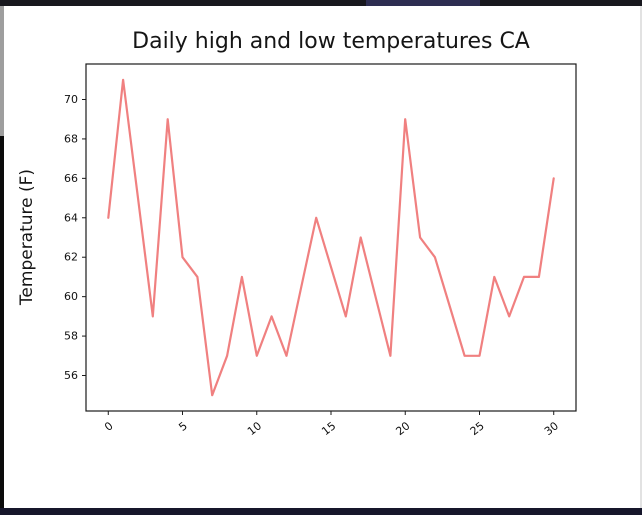 This screenshot has width=642, height=515. I want to click on x-tick-label: 15, so click(328, 428).